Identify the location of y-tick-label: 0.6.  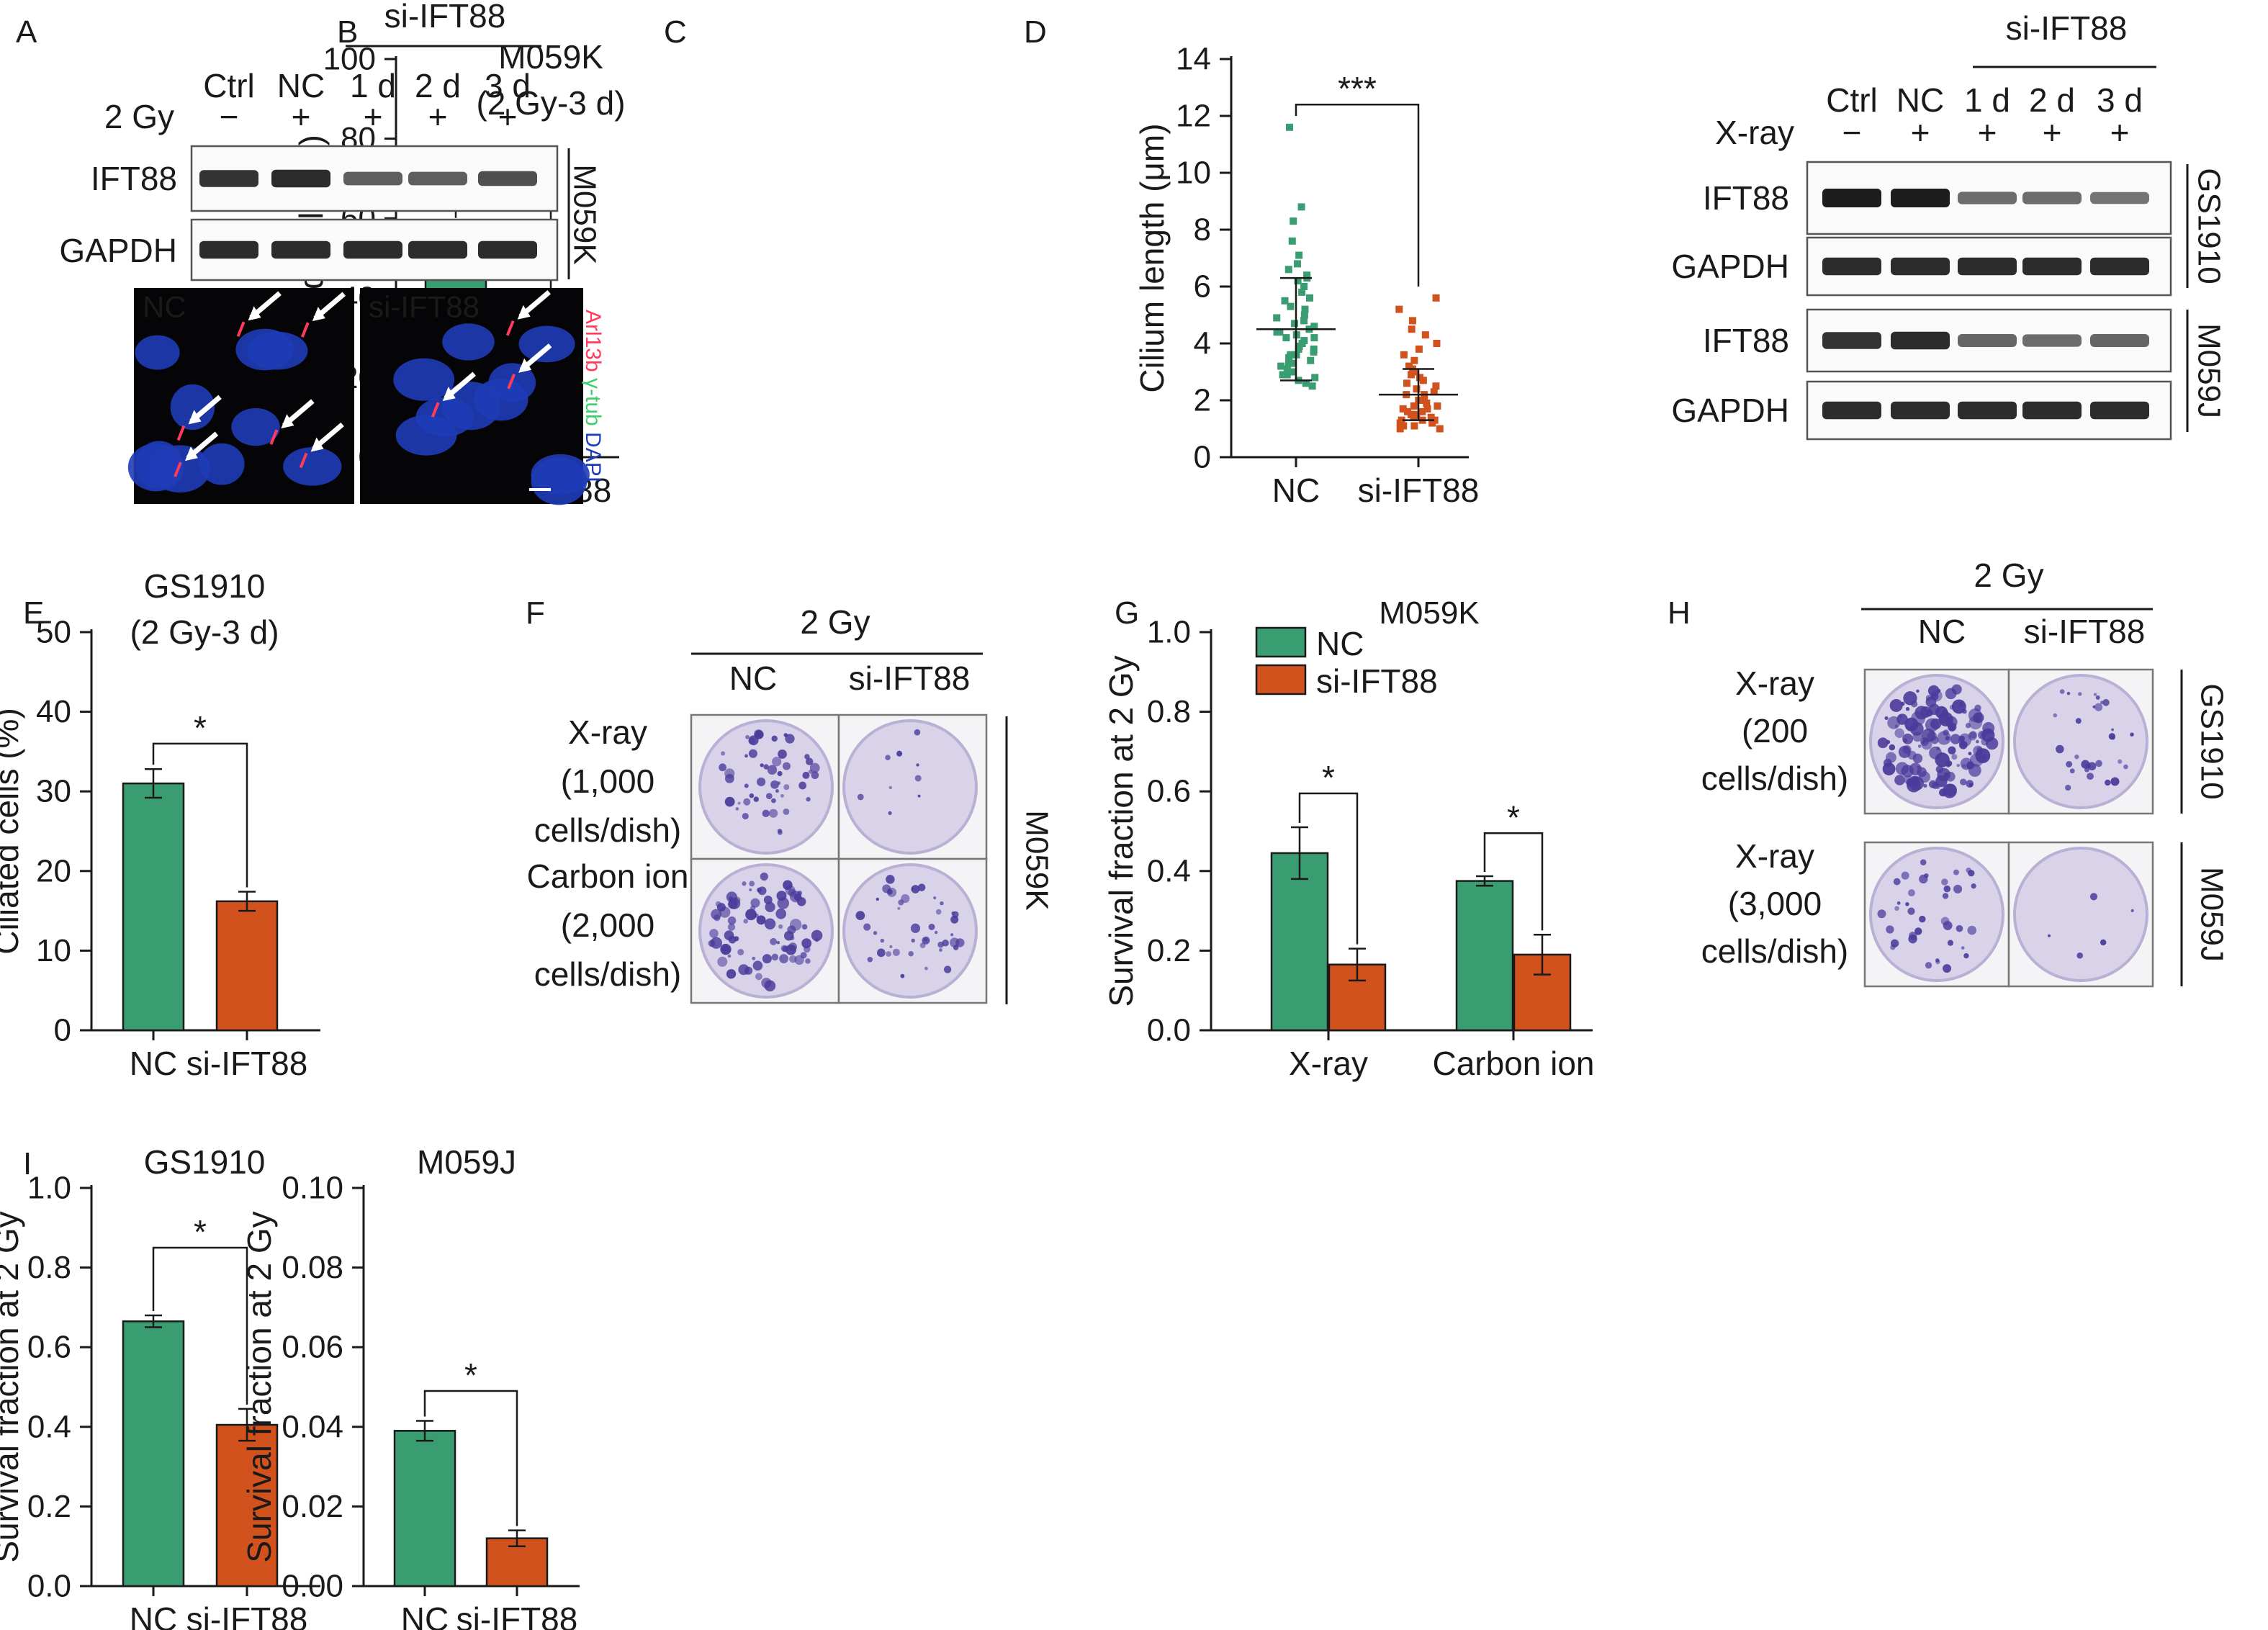
(49, 1347).